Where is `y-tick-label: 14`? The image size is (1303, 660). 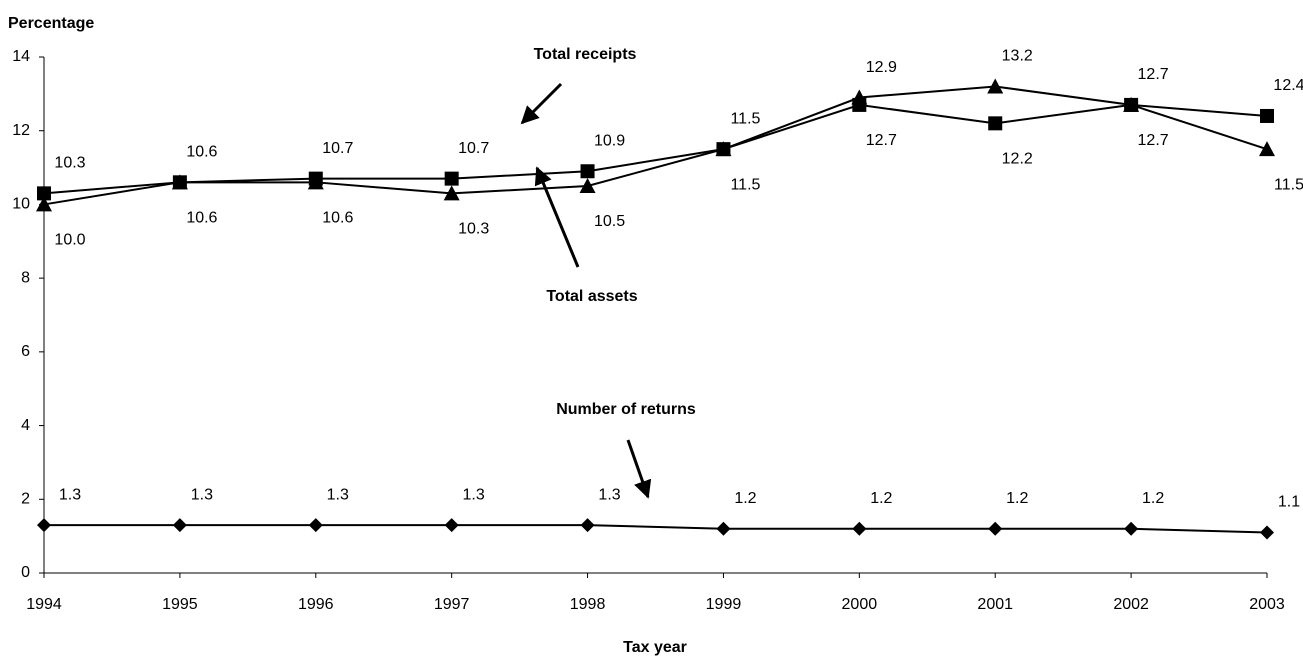
y-tick-label: 14 is located at coordinates (21, 56).